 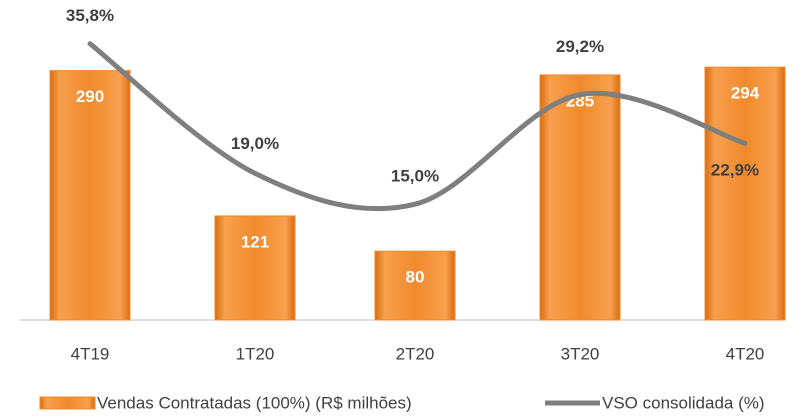 I want to click on legend-label: VSO consolidada (%), so click(x=683, y=402).